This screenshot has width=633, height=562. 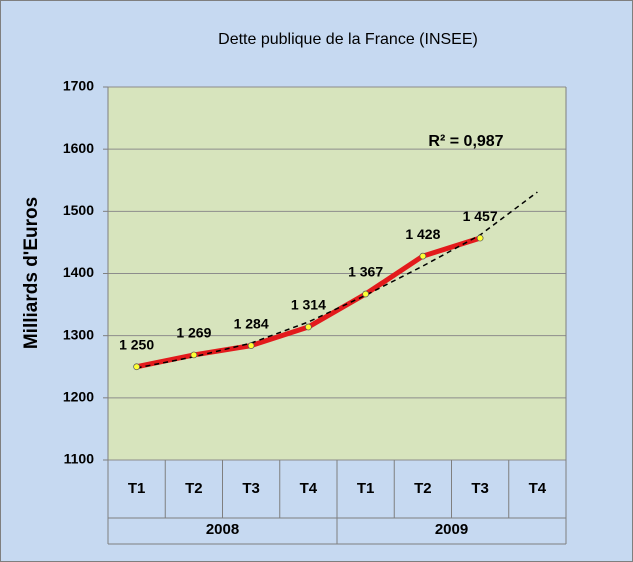 What do you see at coordinates (136, 344) in the screenshot?
I see `data-label: 1 250` at bounding box center [136, 344].